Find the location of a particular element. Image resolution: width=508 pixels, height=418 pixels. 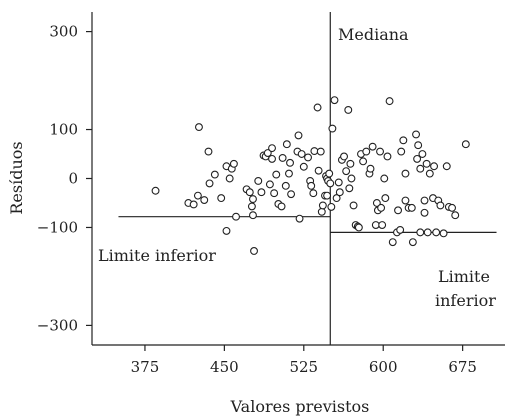

y-tick-label: 100 is located at coordinates (63, 130).